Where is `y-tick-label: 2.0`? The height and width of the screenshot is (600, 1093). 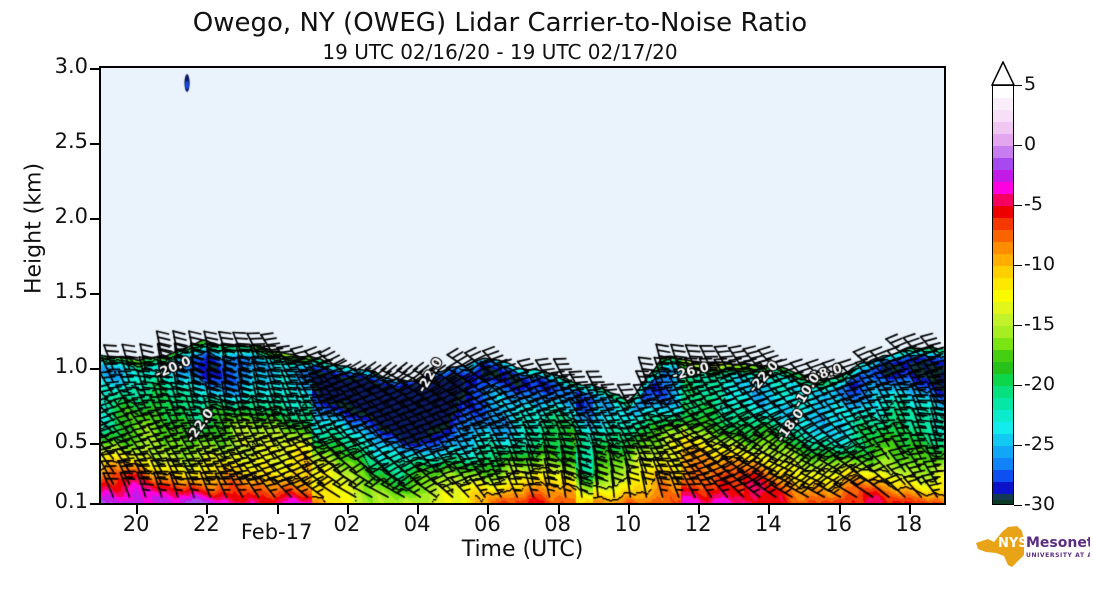
y-tick-label: 2.0 is located at coordinates (71, 216).